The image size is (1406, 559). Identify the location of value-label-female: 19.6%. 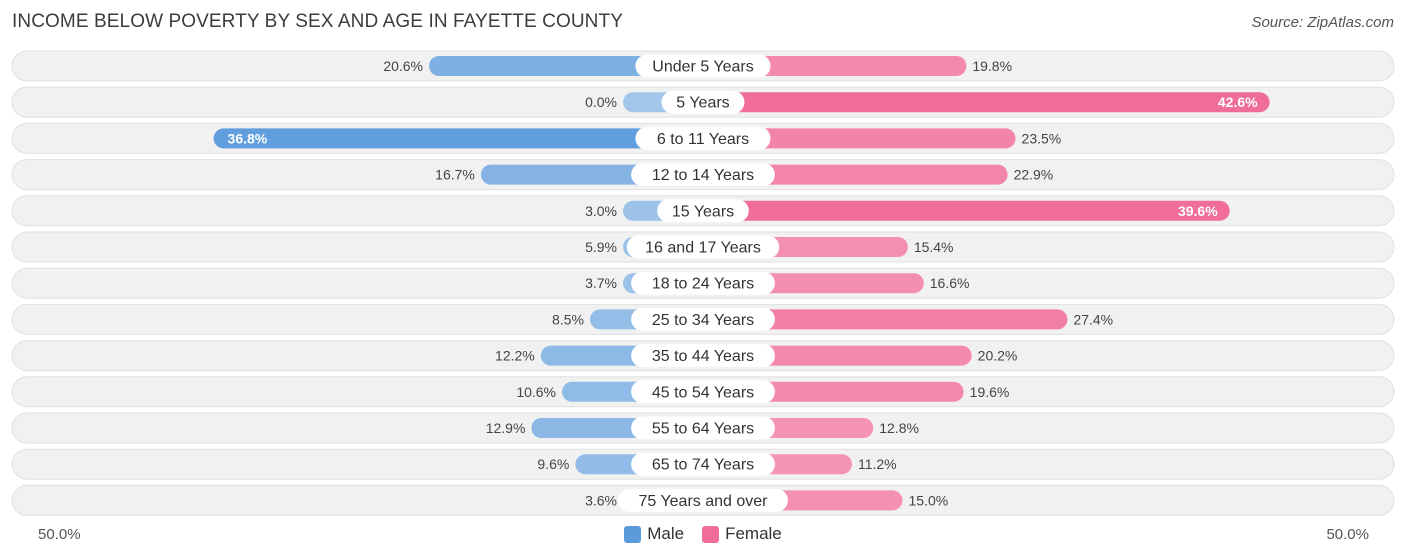
(990, 392).